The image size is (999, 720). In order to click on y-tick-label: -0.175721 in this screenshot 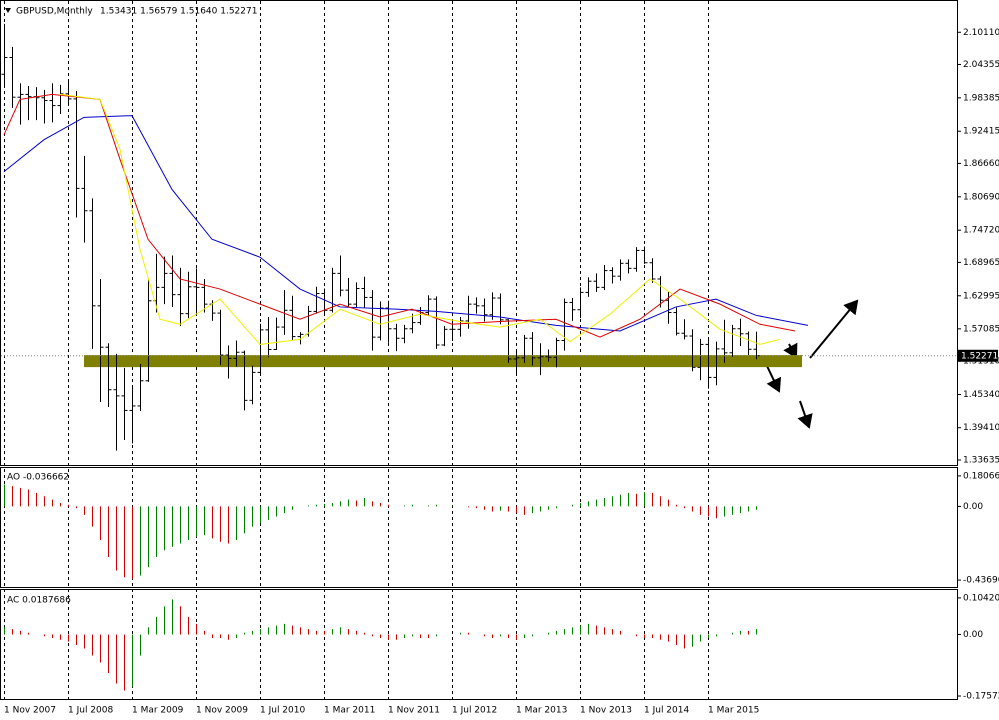, I will do `click(981, 697)`.